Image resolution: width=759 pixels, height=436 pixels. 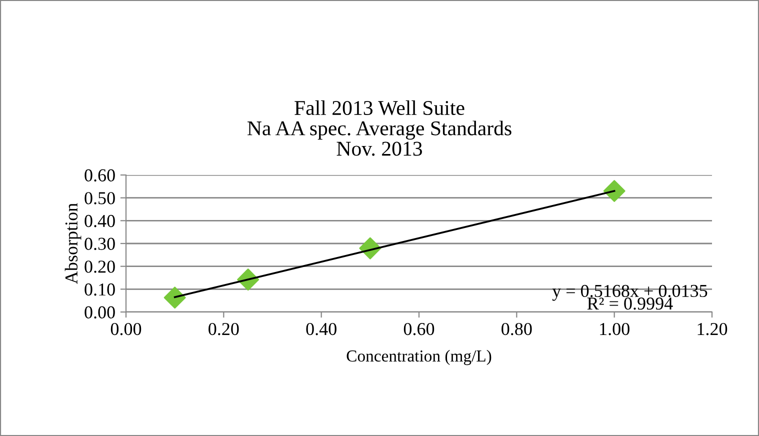 I want to click on x-tick-label: 1.20, so click(x=713, y=329).